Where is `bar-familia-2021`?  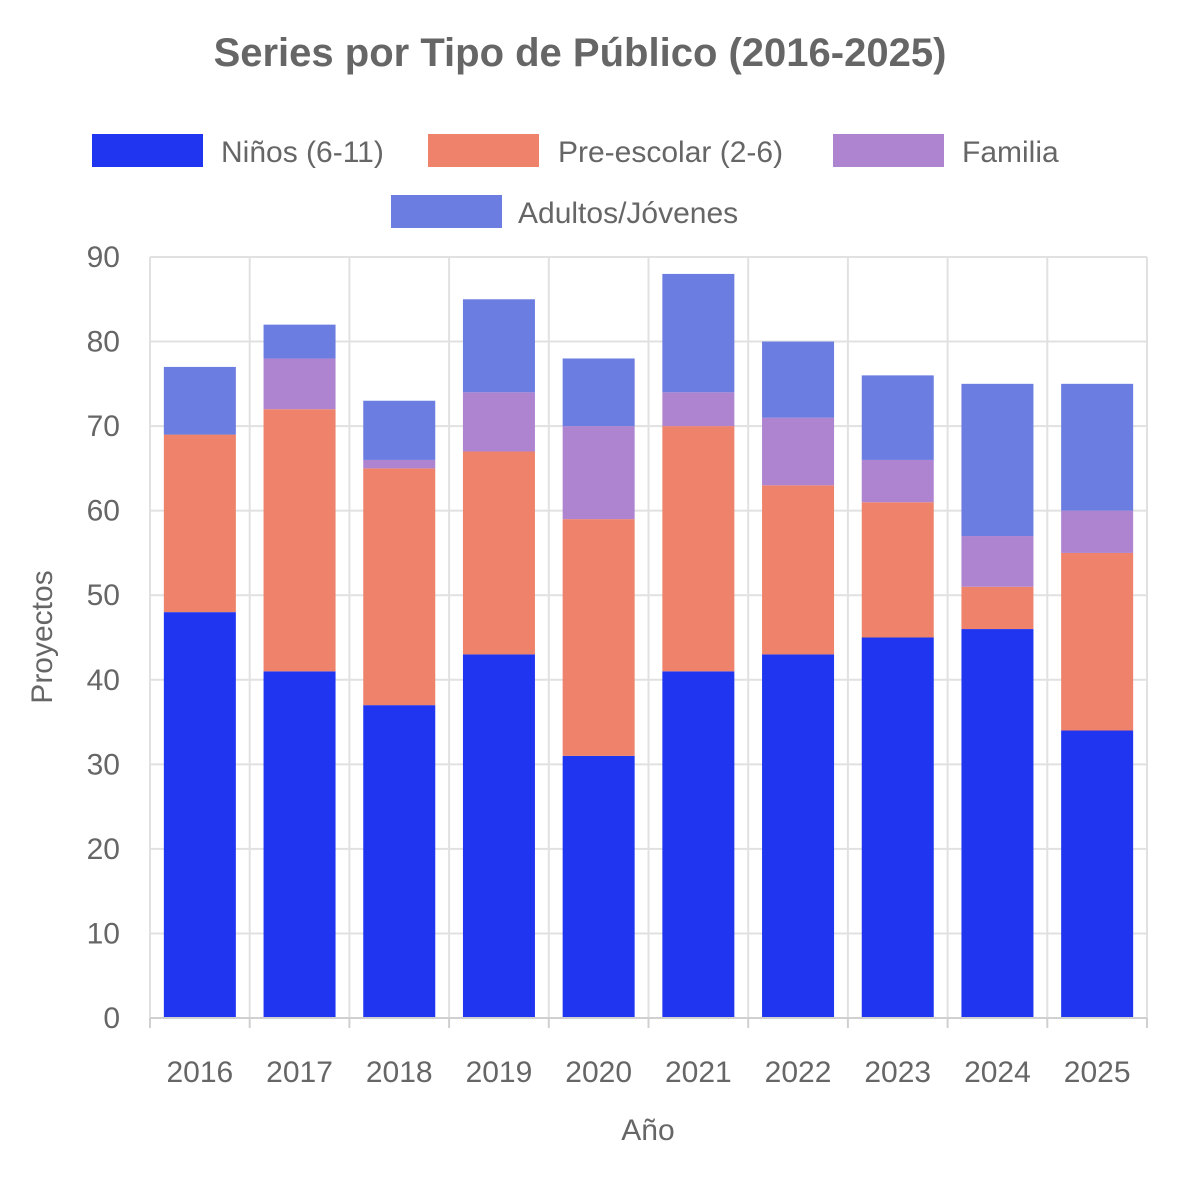 bar-familia-2021 is located at coordinates (698, 409).